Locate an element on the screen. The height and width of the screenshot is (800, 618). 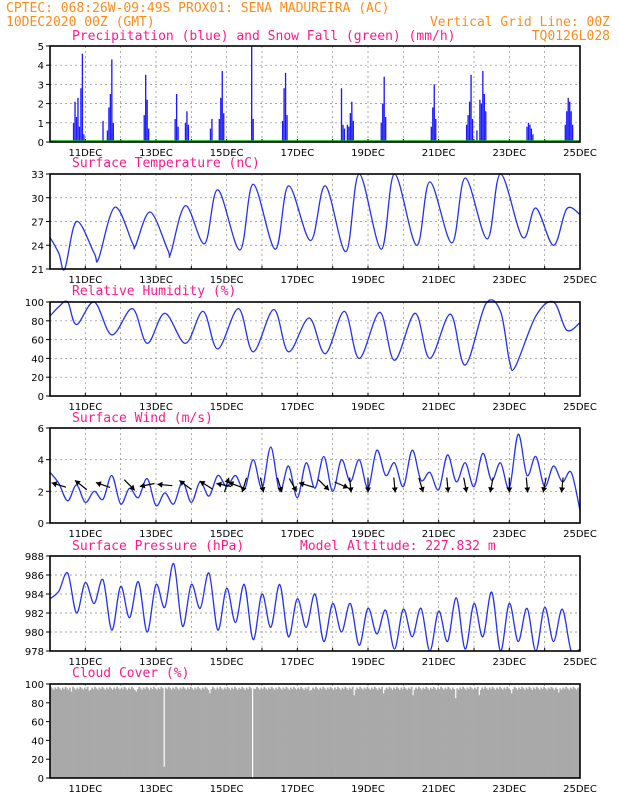
wind-title: Surface Wind (m/s) is located at coordinates (142, 418).